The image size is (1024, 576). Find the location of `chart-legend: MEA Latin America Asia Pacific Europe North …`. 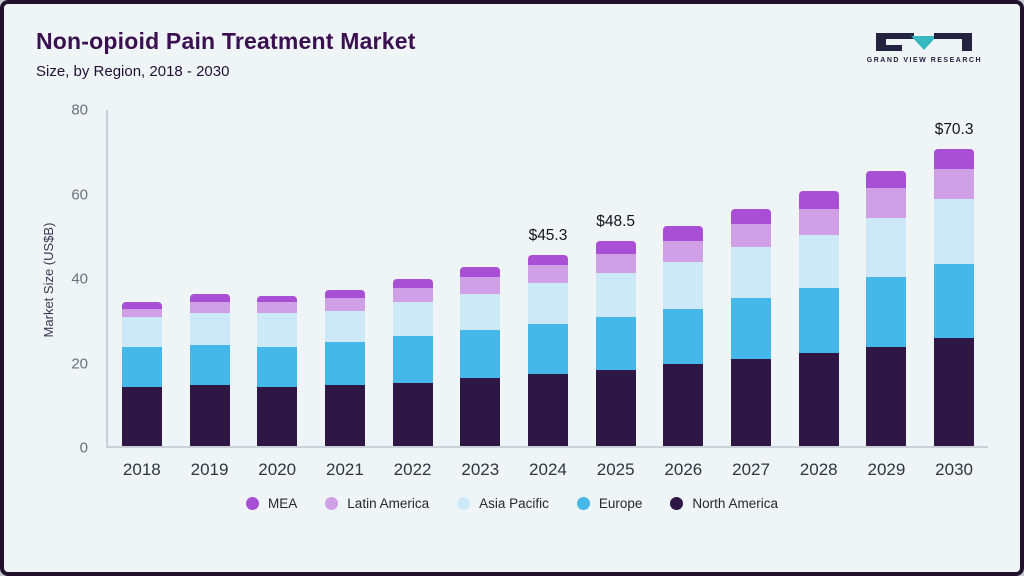

chart-legend: MEA Latin America Asia Pacific Europe North … is located at coordinates (512, 503).